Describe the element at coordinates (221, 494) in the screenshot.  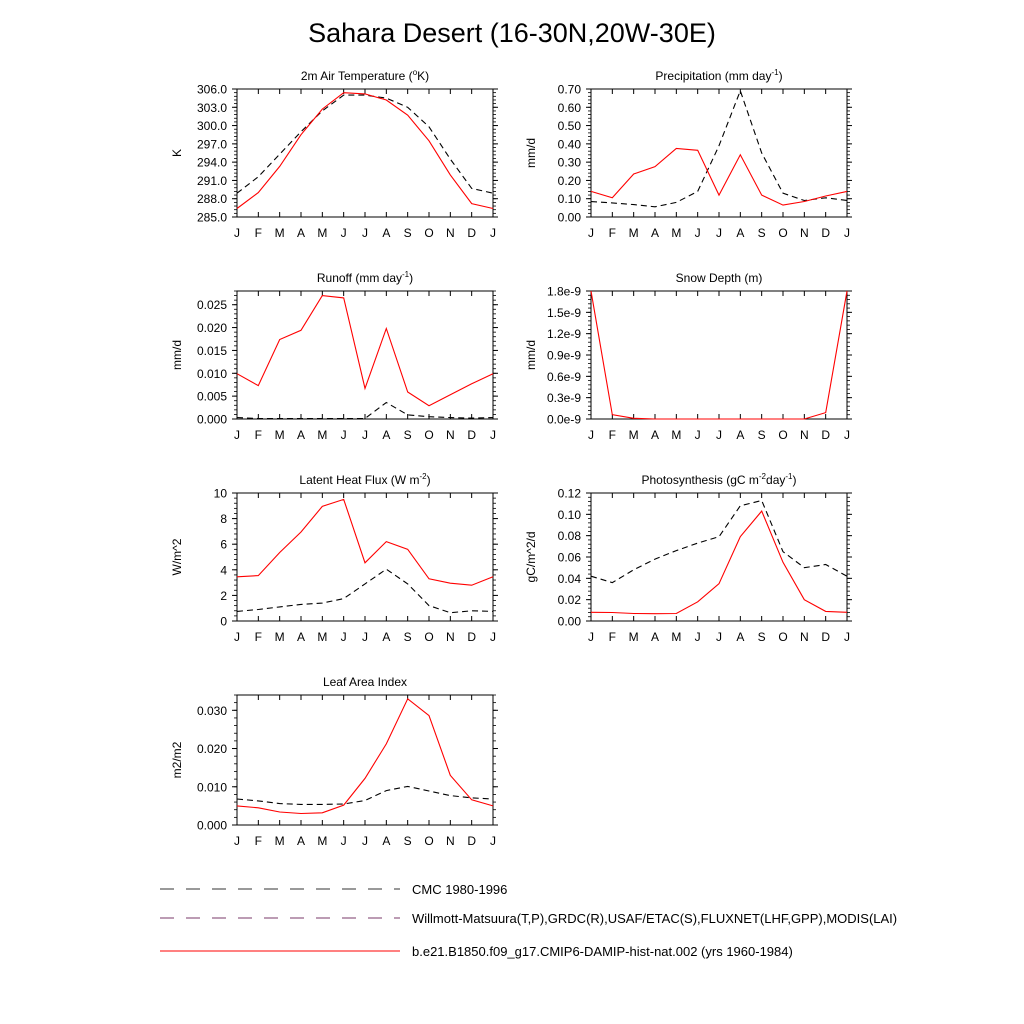
I see `y-tick-label: 10` at that location.